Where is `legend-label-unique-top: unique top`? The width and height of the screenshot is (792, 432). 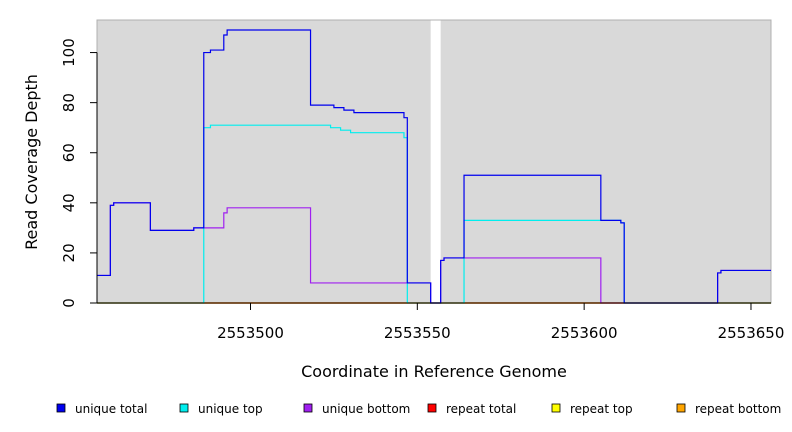
legend-label-unique-top: unique top is located at coordinates (230, 409).